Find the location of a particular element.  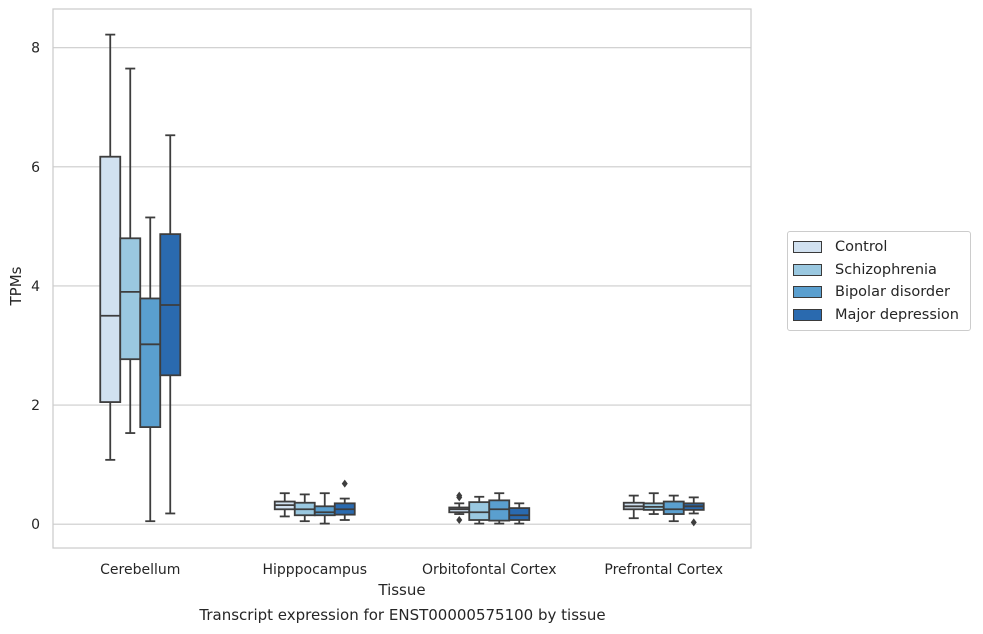

legend-item: Major depression is located at coordinates (879, 315).